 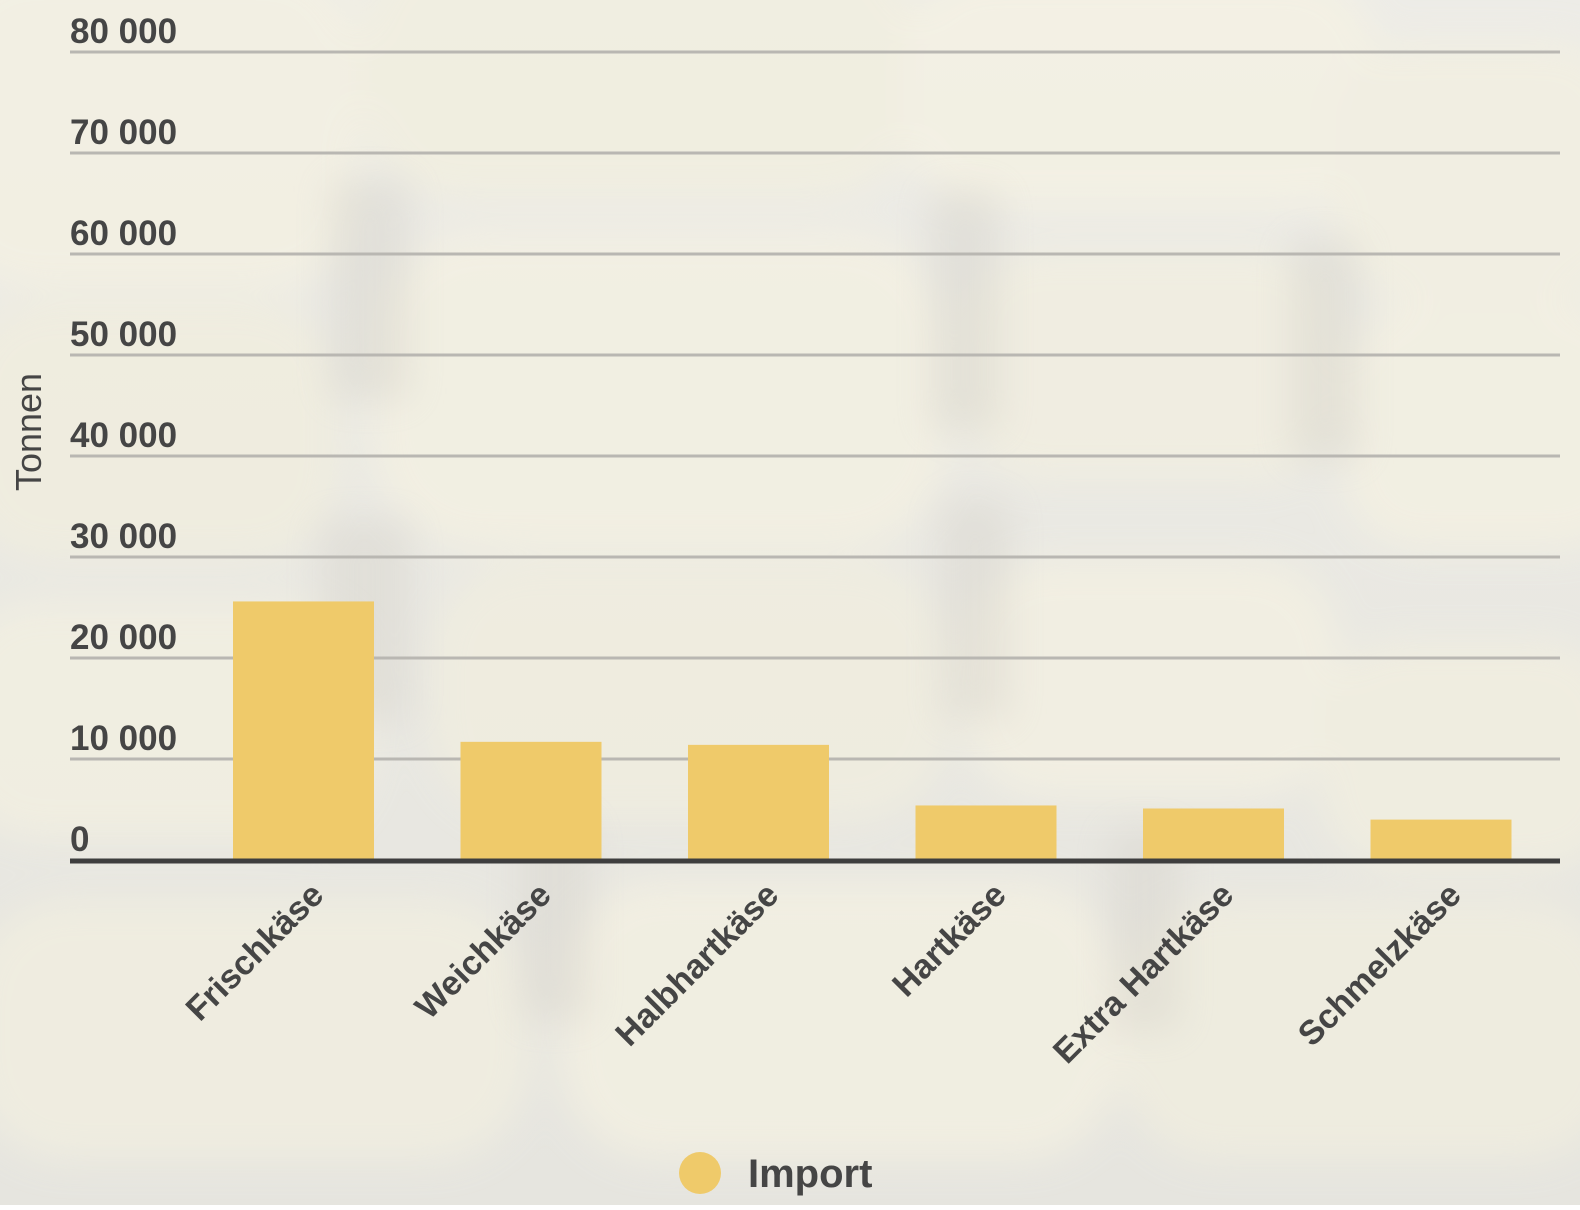 What do you see at coordinates (123, 31) in the screenshot?
I see `y-tick-label: 80 000` at bounding box center [123, 31].